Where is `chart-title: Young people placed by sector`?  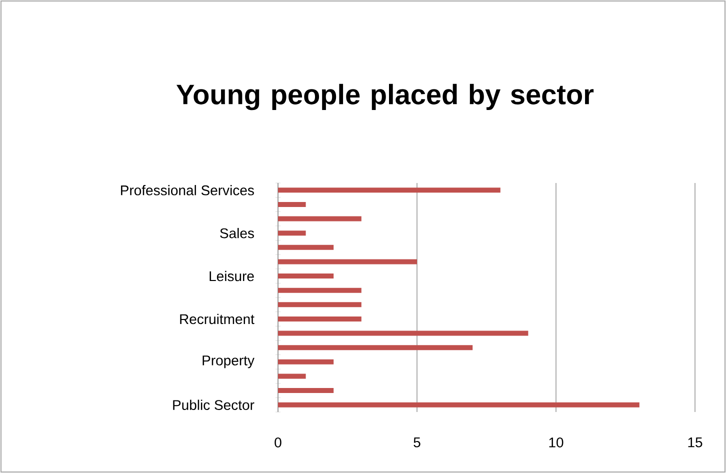 chart-title: Young people placed by sector is located at coordinates (385, 97).